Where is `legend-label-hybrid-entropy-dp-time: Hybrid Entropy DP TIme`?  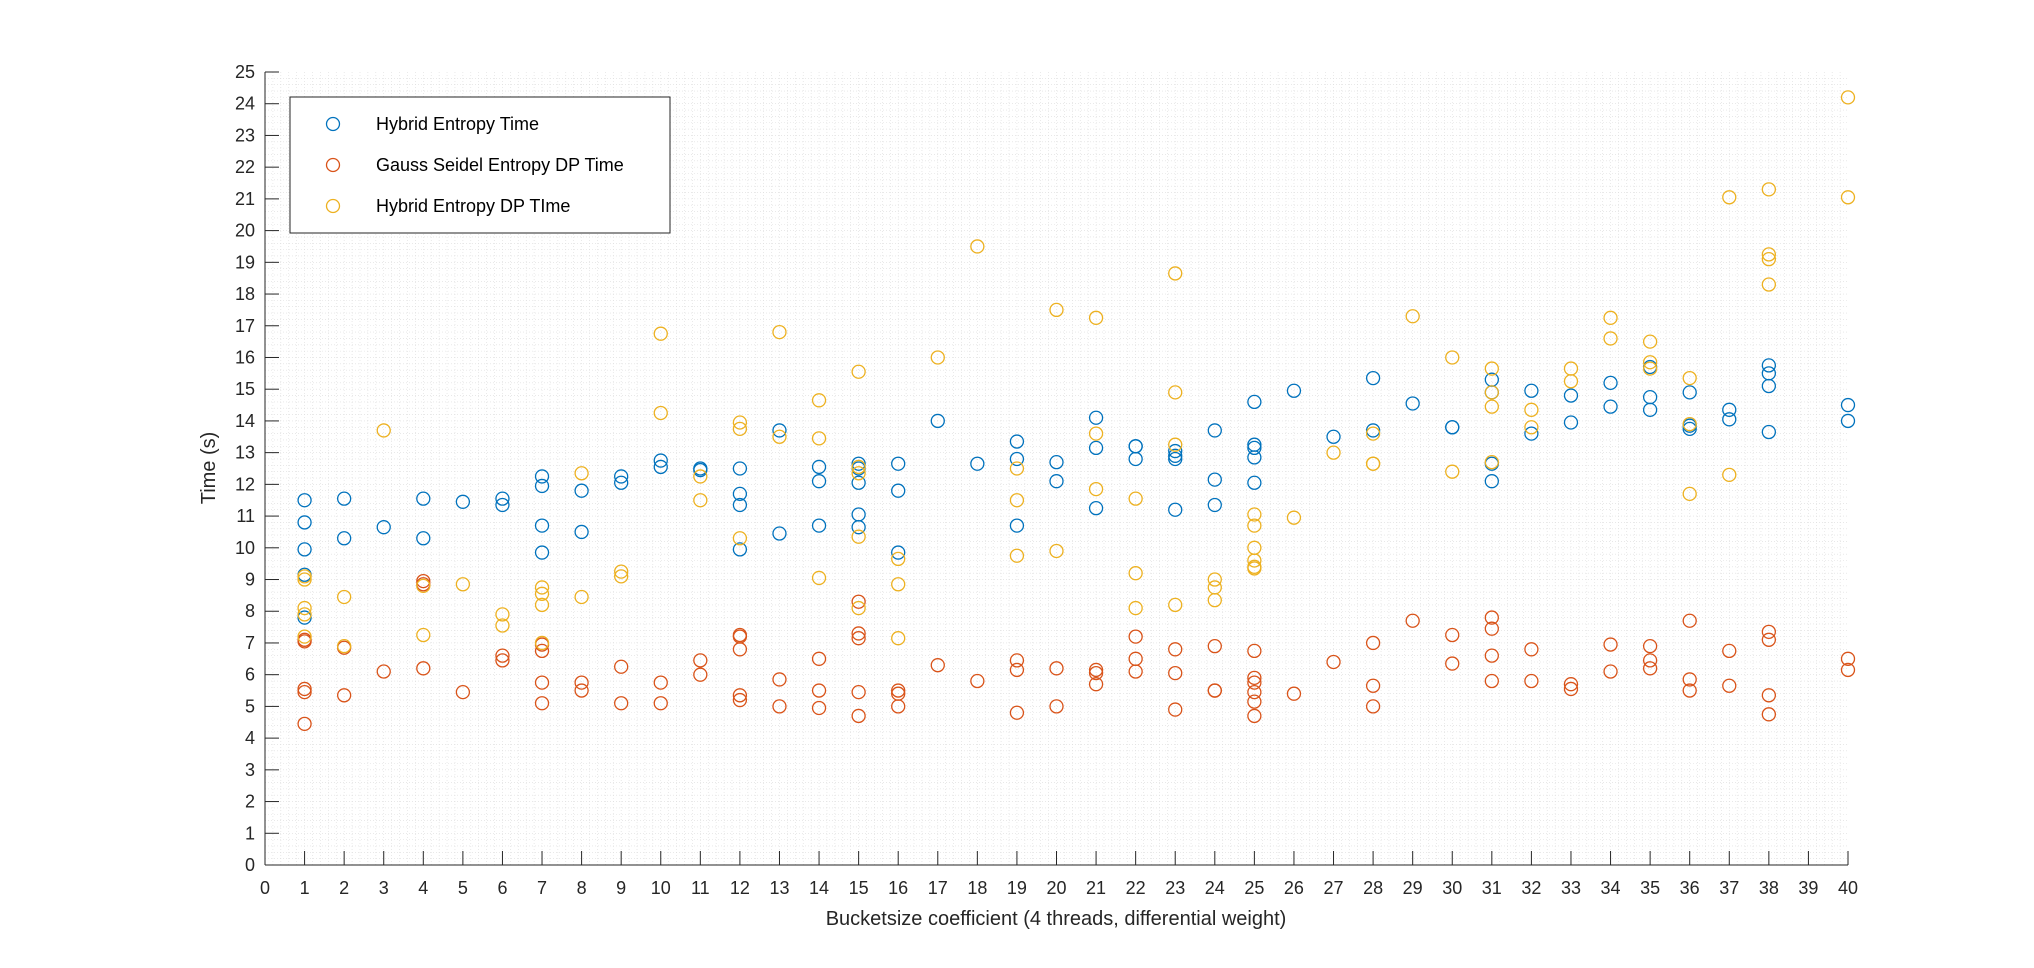 legend-label-hybrid-entropy-dp-time: Hybrid Entropy DP TIme is located at coordinates (473, 206).